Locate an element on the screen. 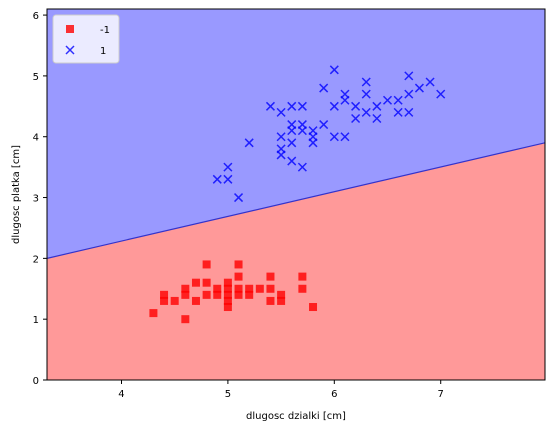 Image resolution: width=554 pixels, height=433 pixels. y-tick-label: 0 is located at coordinates (36, 381).